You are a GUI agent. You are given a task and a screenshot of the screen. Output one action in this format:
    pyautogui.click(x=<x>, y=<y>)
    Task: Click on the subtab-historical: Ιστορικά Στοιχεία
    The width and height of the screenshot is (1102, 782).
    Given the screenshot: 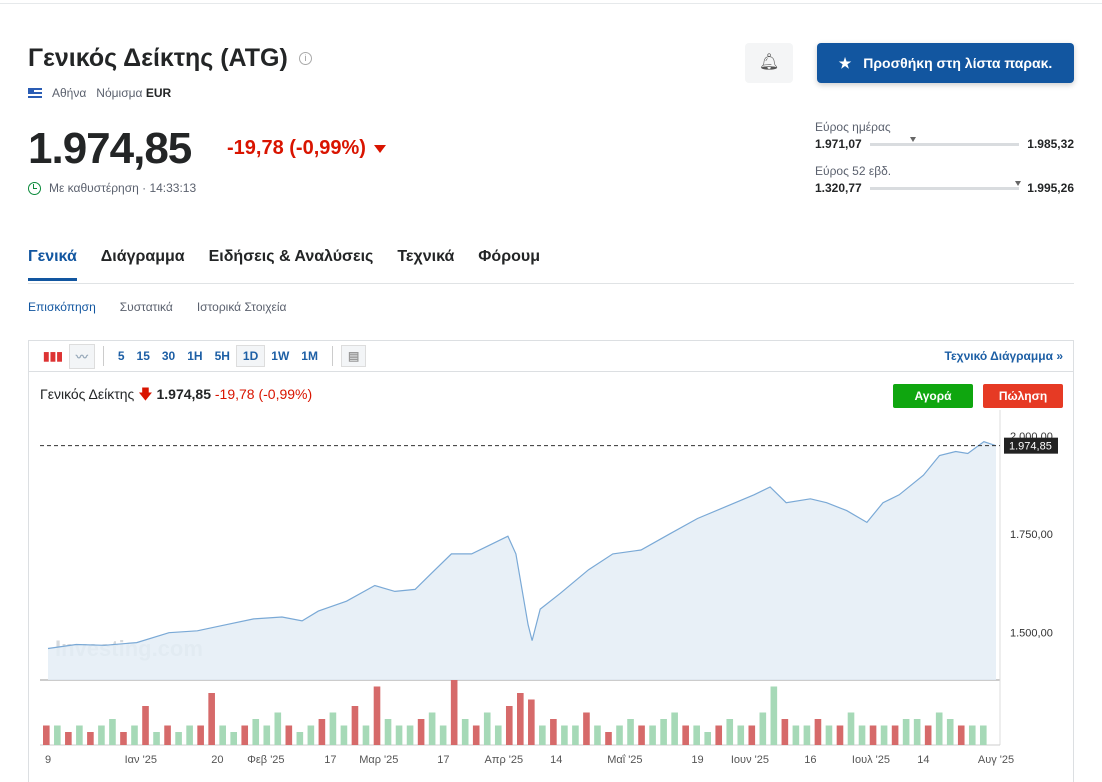 What is the action you would take?
    pyautogui.click(x=241, y=307)
    